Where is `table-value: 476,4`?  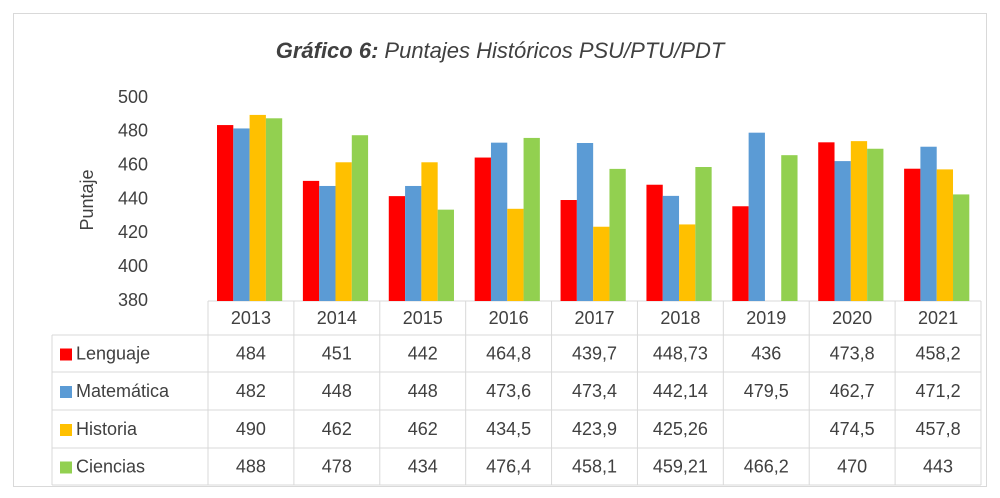 table-value: 476,4 is located at coordinates (508, 466).